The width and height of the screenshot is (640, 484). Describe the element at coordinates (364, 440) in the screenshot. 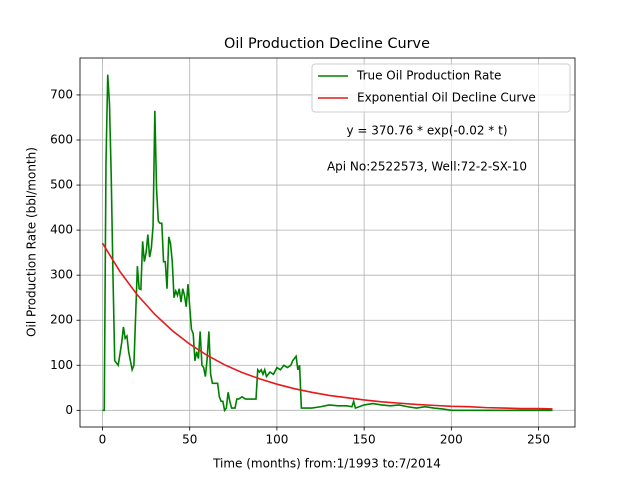

I see `x-tick-label: 150` at that location.